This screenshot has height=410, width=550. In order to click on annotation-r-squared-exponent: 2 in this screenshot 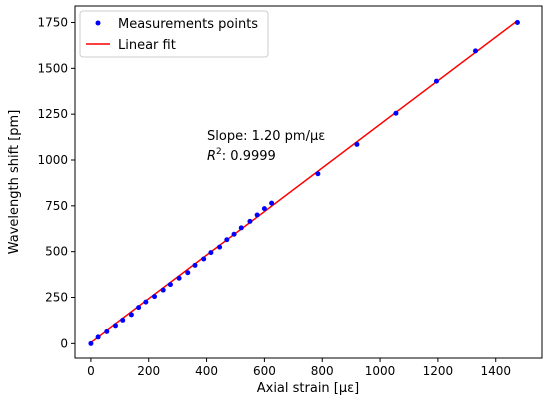, I will do `click(219, 152)`.